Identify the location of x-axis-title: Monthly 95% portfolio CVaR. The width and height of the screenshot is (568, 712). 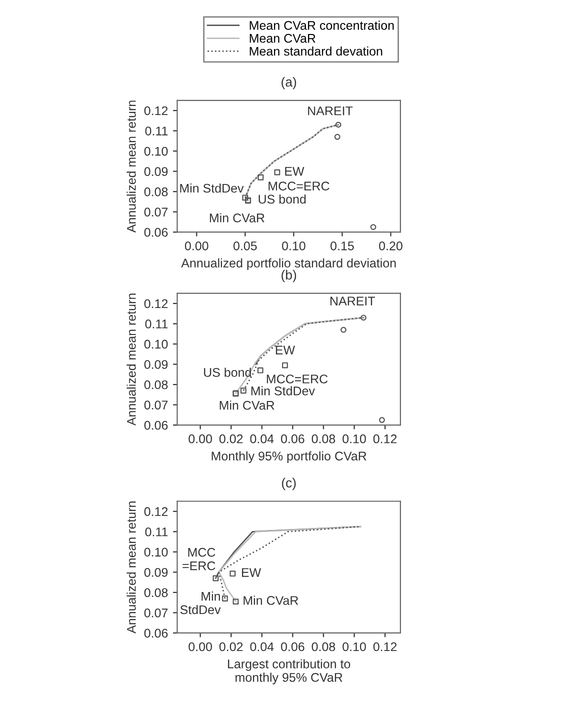
(289, 457).